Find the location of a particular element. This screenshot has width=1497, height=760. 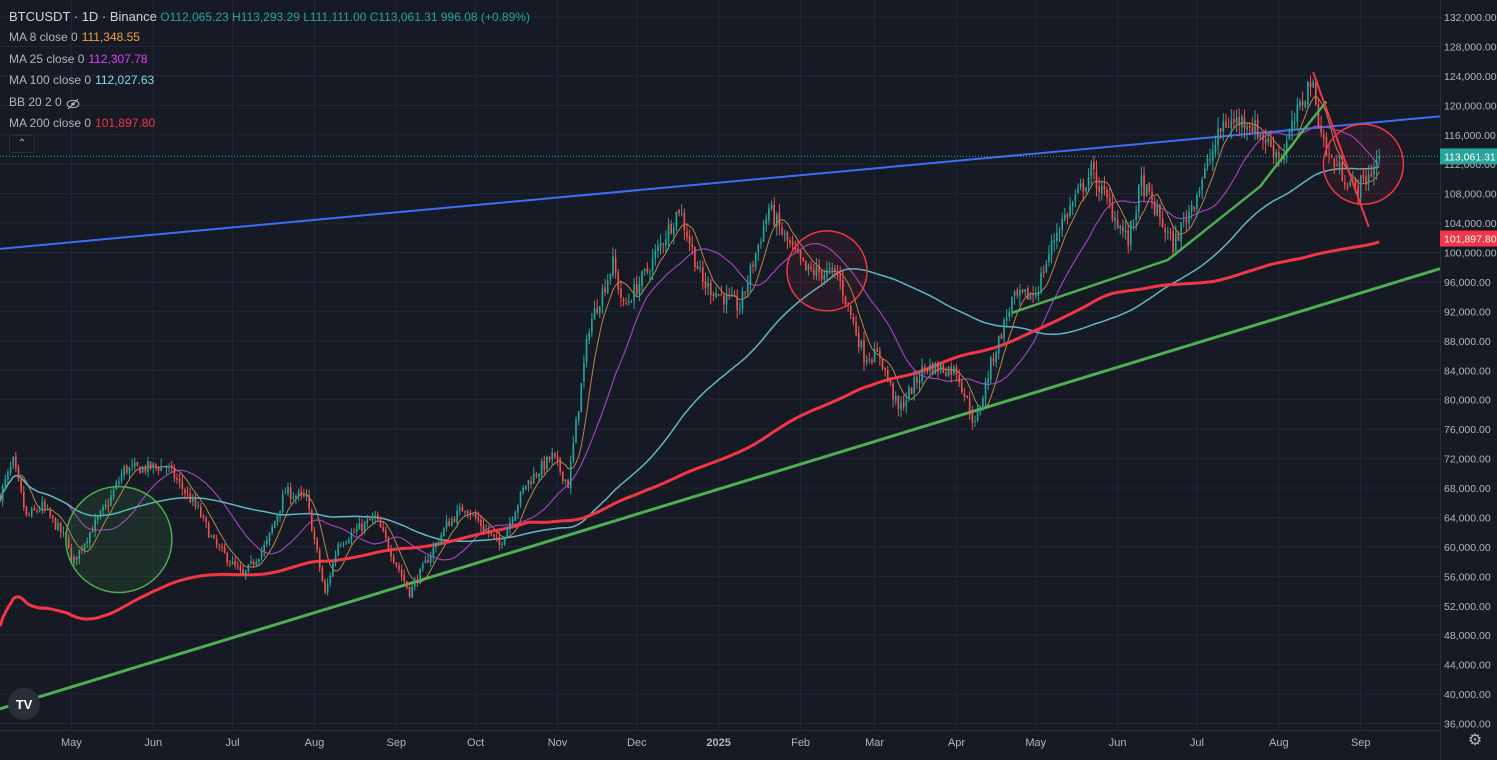

tradingview-logo-icon: TV is located at coordinates (24, 704).